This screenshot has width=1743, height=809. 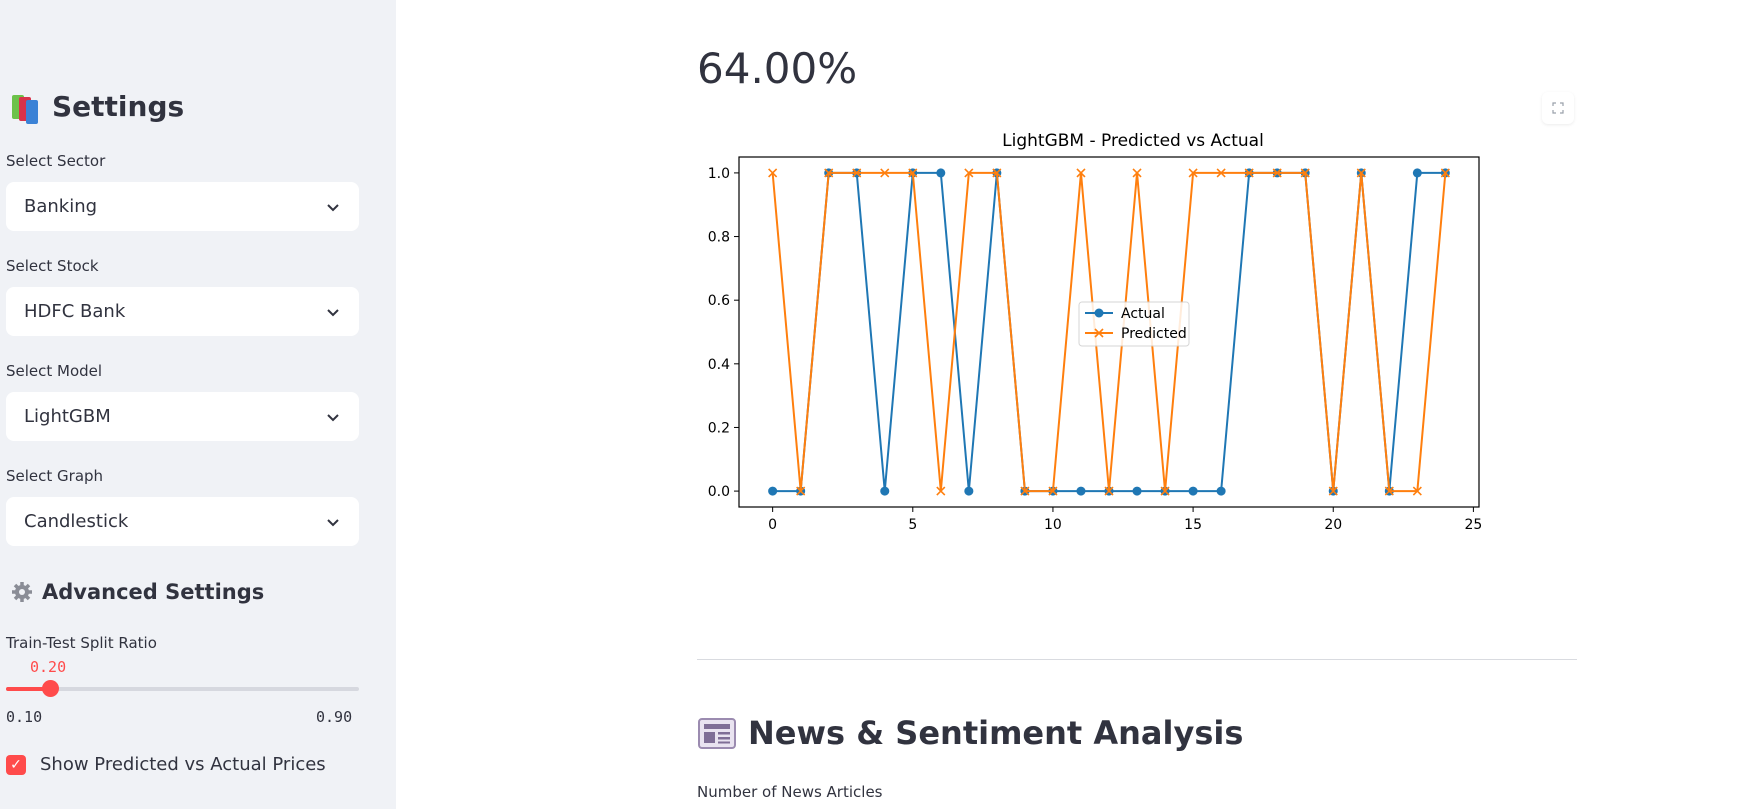 What do you see at coordinates (772, 525) in the screenshot?
I see `x-tick-label: 0` at bounding box center [772, 525].